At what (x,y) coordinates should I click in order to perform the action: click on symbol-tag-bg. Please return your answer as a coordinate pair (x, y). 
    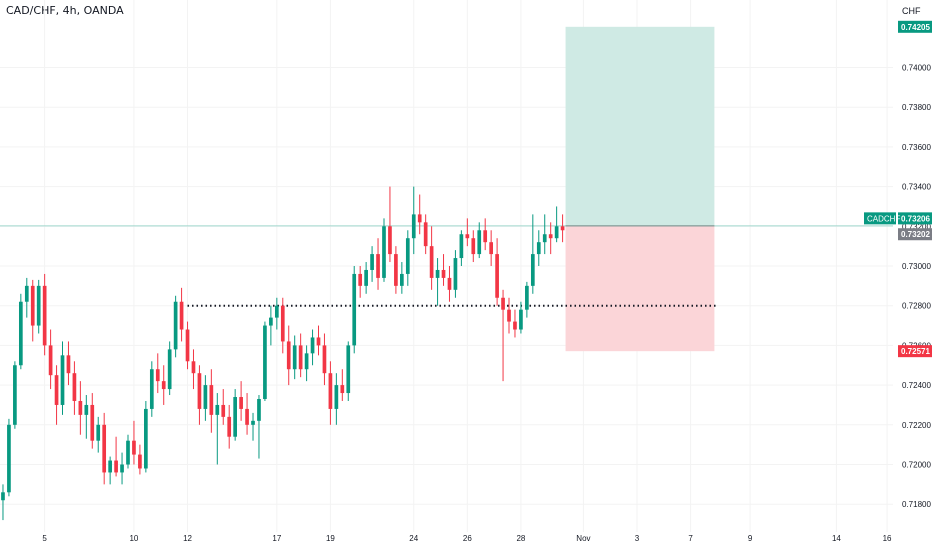
    Looking at the image, I should click on (880, 218).